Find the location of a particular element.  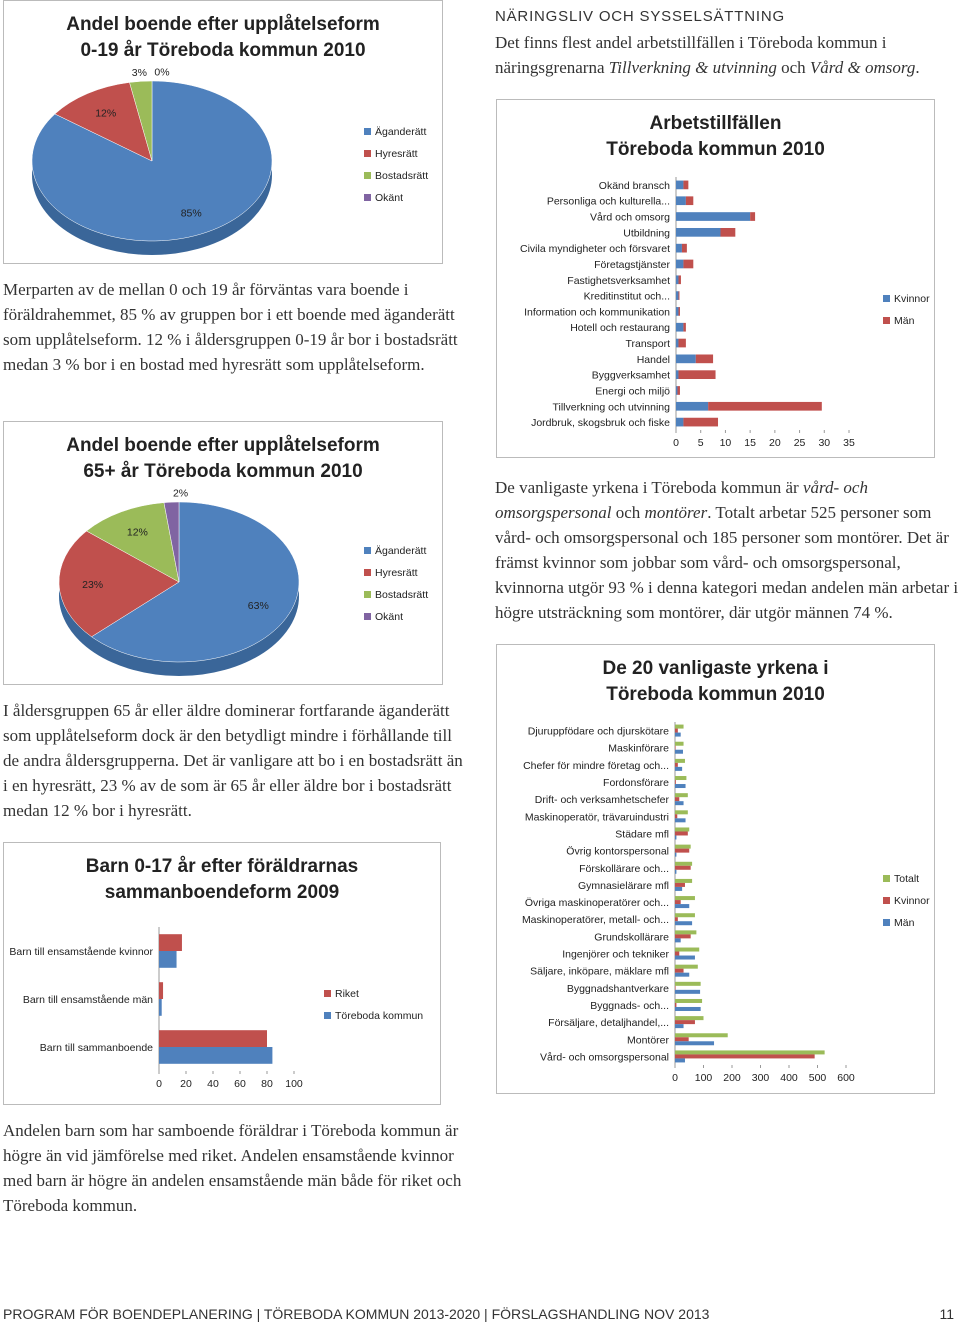

legend-label: Hyresrätt is located at coordinates (396, 573).